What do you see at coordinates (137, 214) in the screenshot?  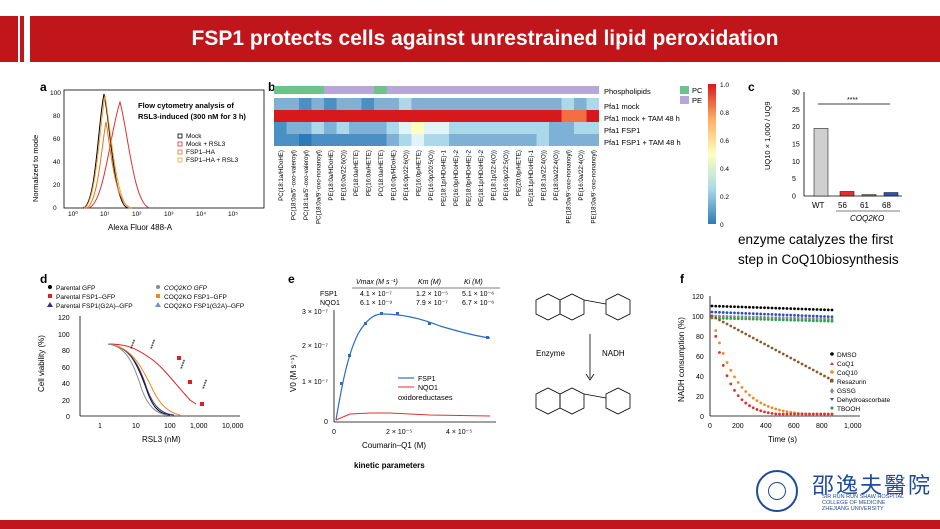 I see `a-xtick-2: 10²` at bounding box center [137, 214].